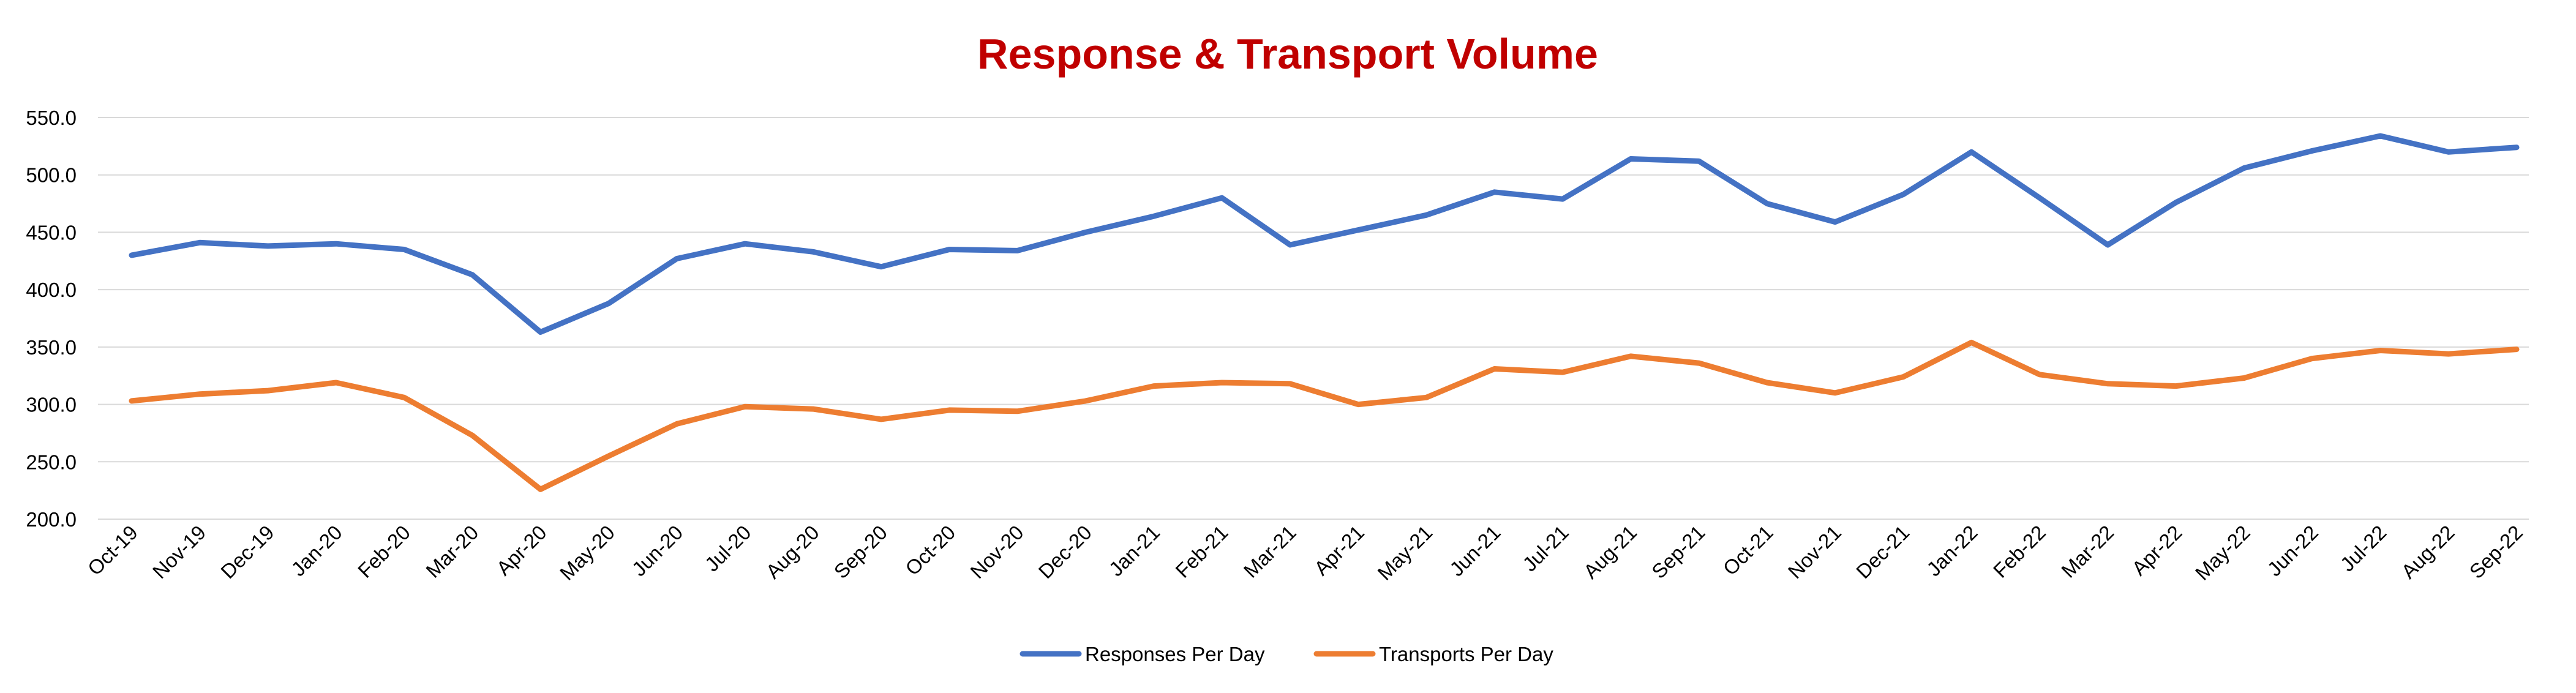 The height and width of the screenshot is (693, 2576). I want to click on y-tick-label: 450.0, so click(51, 233).